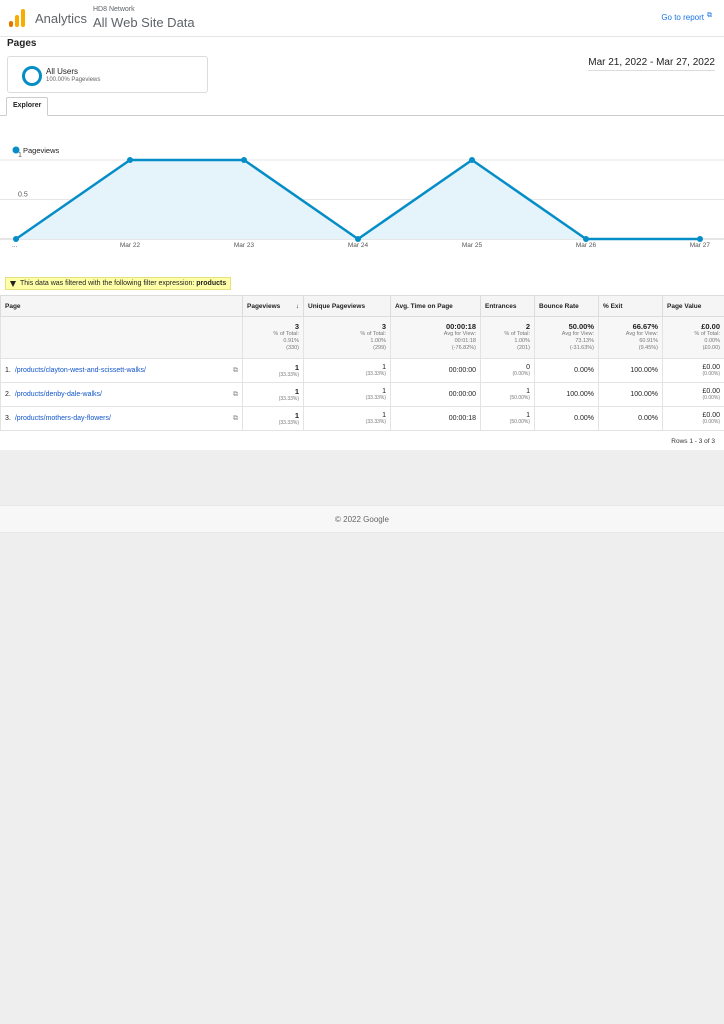 The height and width of the screenshot is (1024, 724). What do you see at coordinates (472, 245) in the screenshot?
I see `x-tick-label: Mar 25` at bounding box center [472, 245].